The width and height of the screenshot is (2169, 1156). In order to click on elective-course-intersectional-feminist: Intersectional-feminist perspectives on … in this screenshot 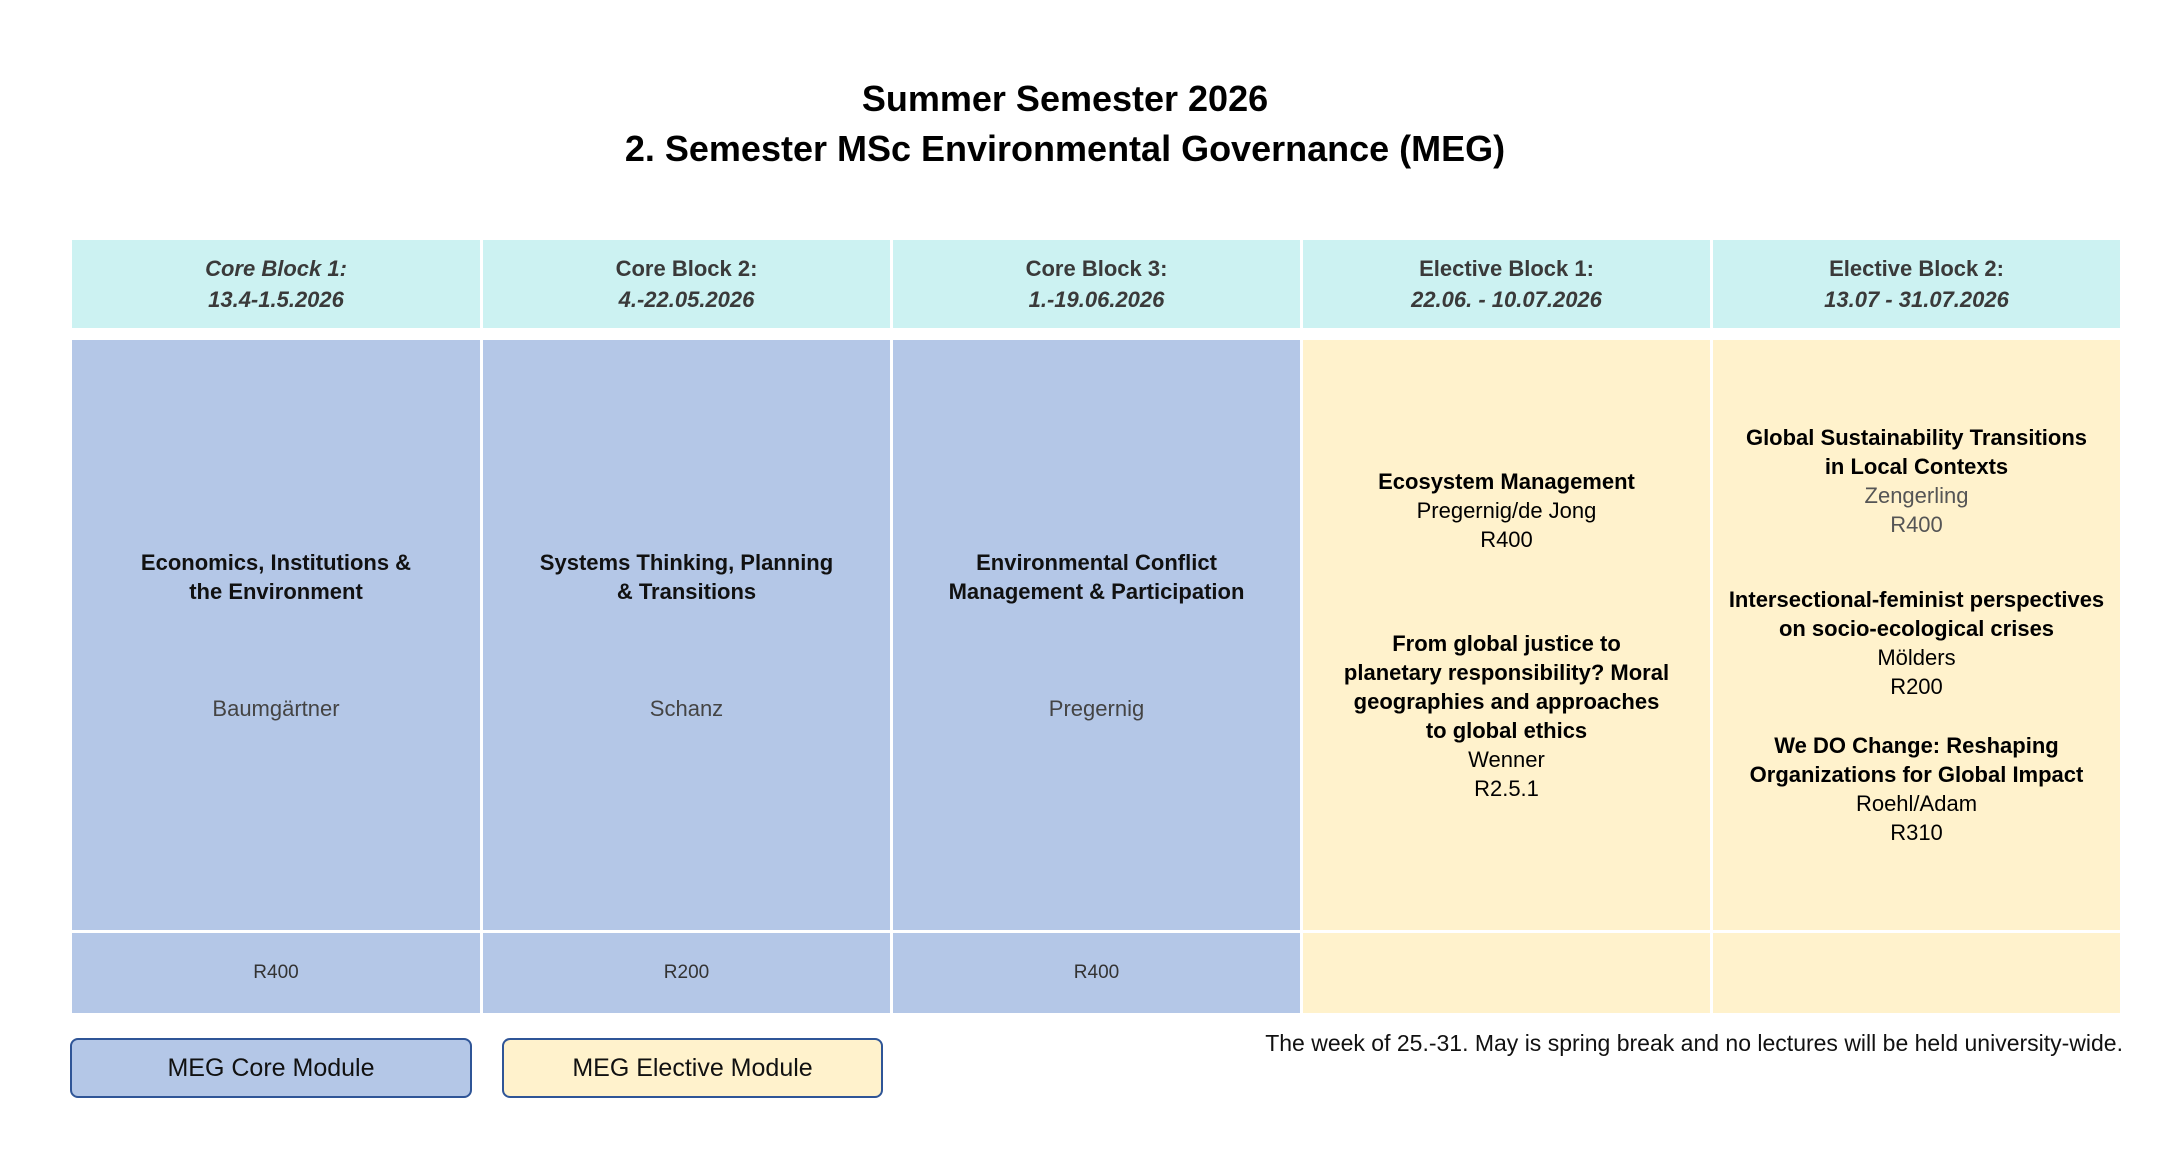, I will do `click(1916, 643)`.